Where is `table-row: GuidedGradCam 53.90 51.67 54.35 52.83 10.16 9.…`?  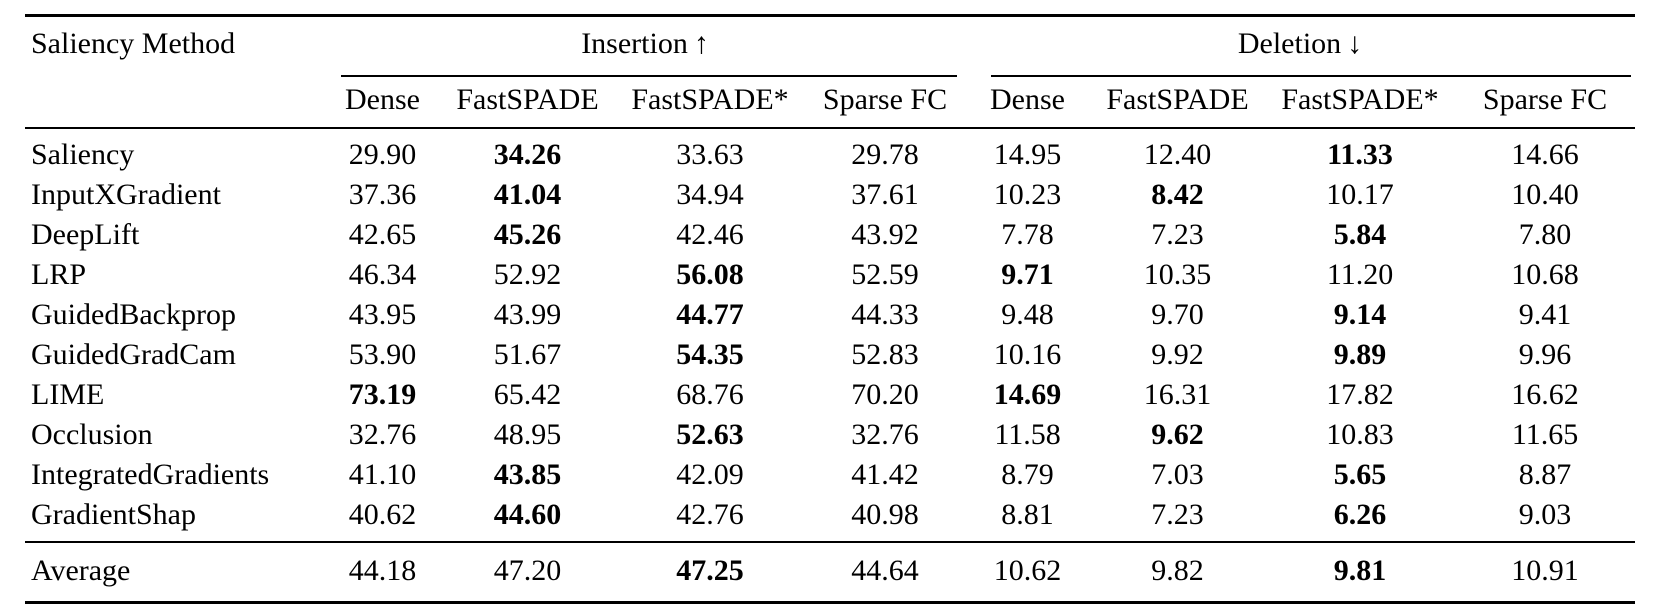 table-row: GuidedGradCam 53.90 51.67 54.35 52.83 10.16 9.… is located at coordinates (830, 355).